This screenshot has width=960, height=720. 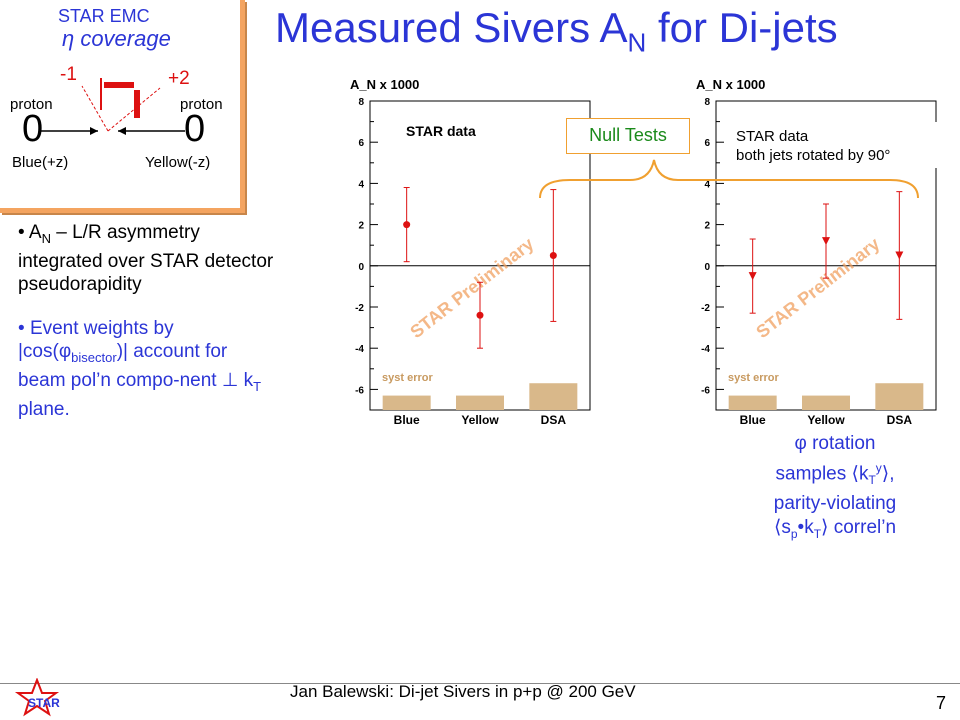 What do you see at coordinates (359, 308) in the screenshot?
I see `plot1-ytick-label: -2` at bounding box center [359, 308].